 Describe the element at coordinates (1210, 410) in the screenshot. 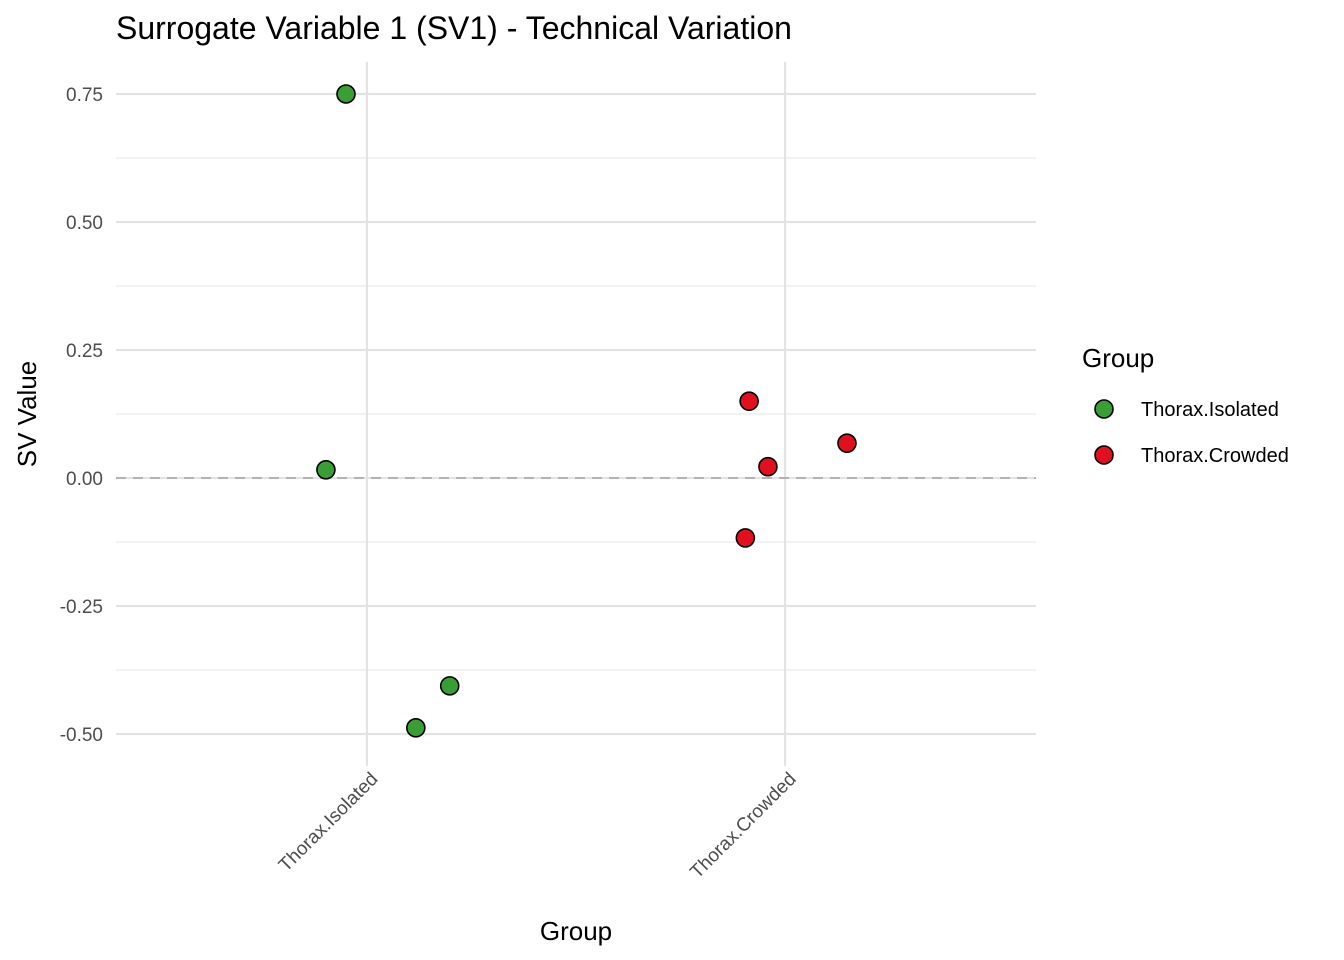

I see `legend-label: Thorax.Isolated` at that location.